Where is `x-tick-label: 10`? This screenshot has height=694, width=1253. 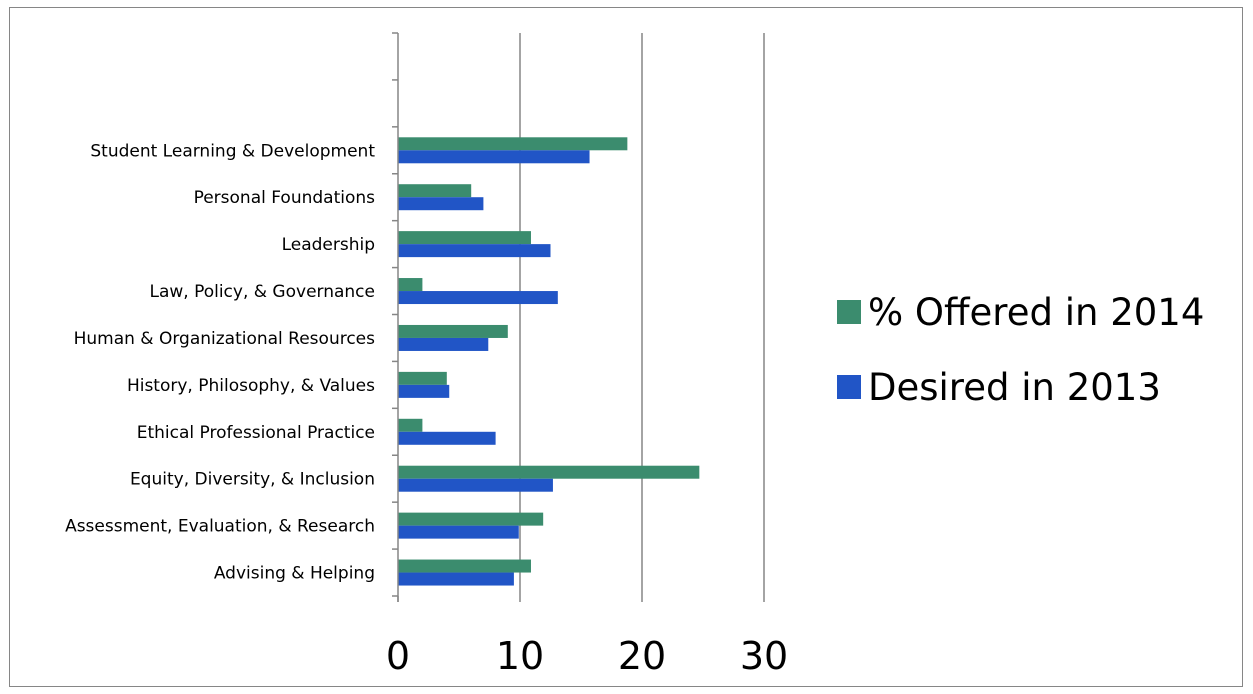 x-tick-label: 10 is located at coordinates (520, 656).